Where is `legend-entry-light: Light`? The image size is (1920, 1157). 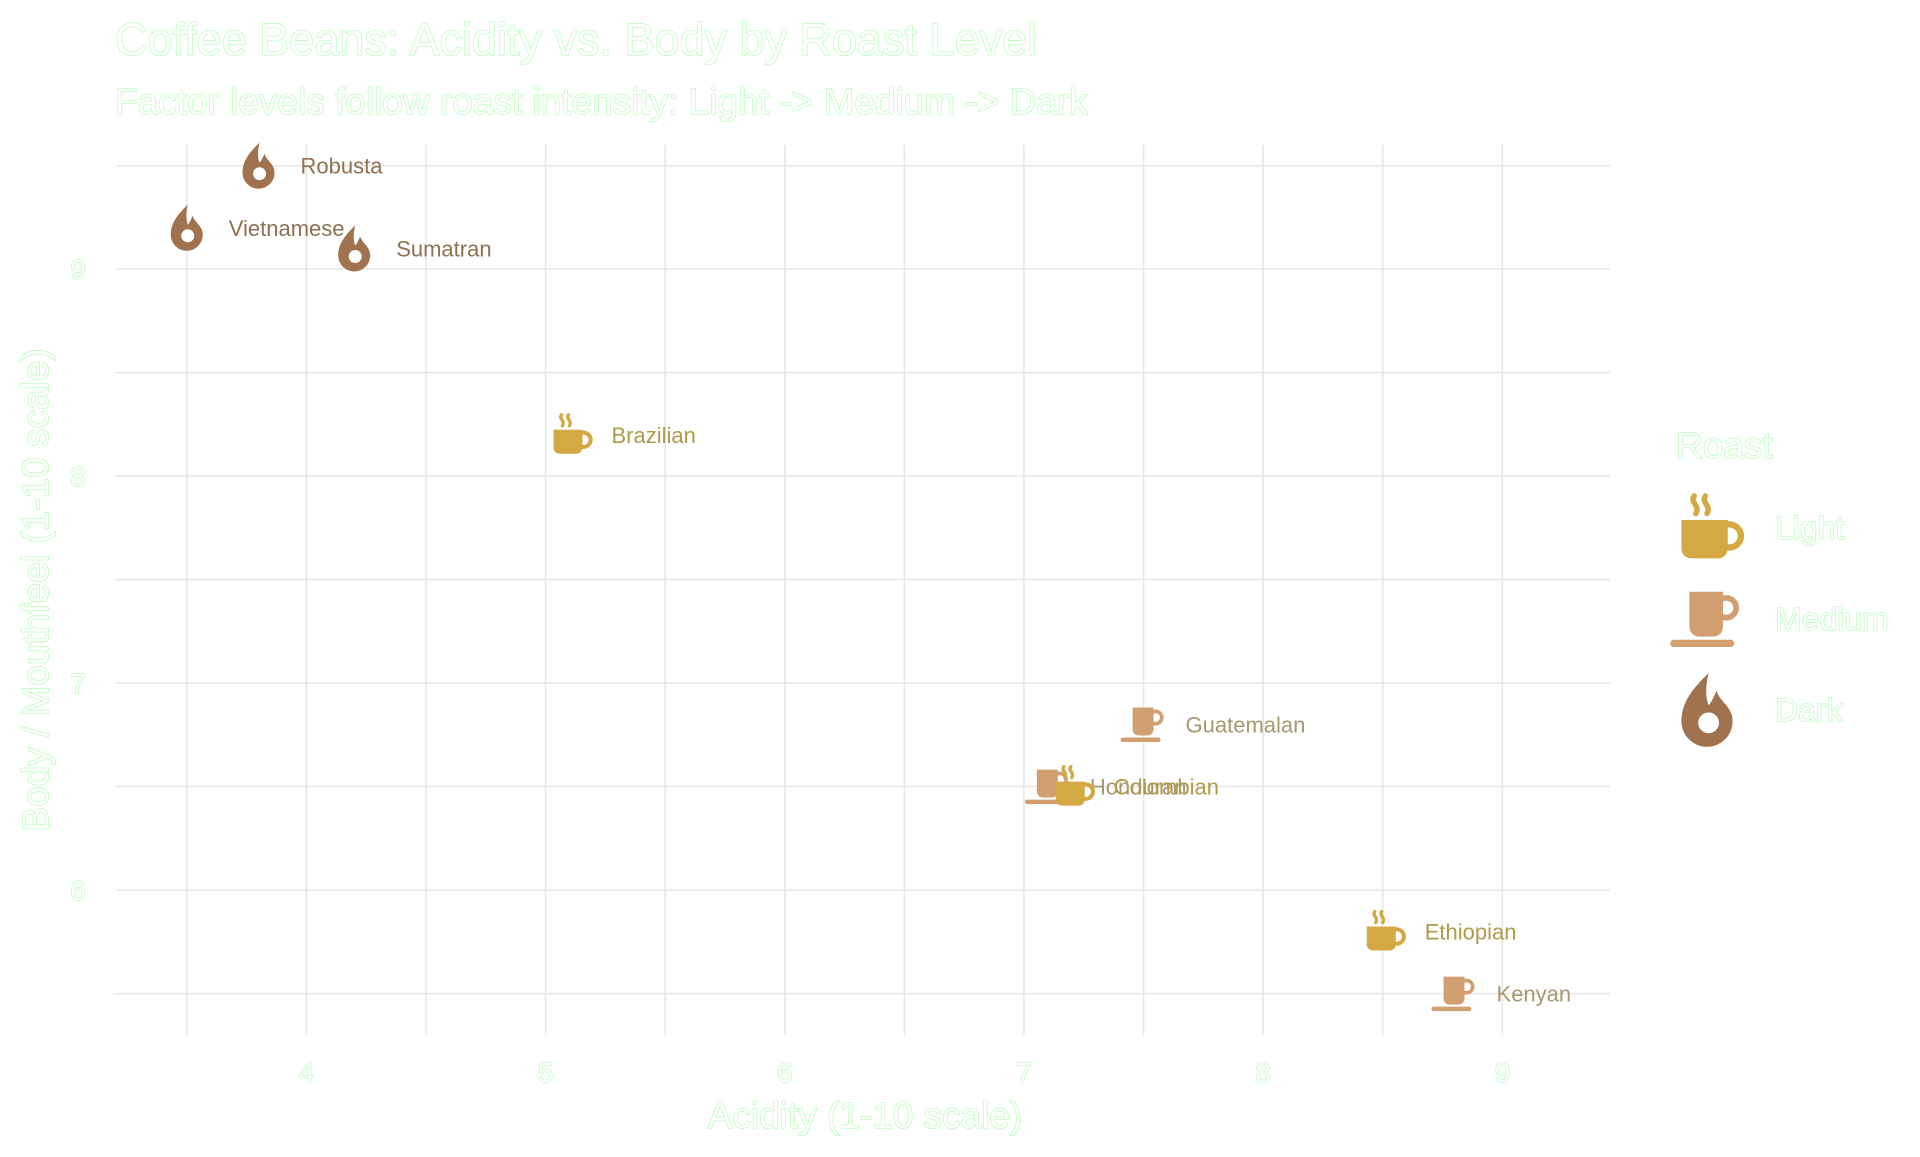 legend-entry-light: Light is located at coordinates (1763, 526).